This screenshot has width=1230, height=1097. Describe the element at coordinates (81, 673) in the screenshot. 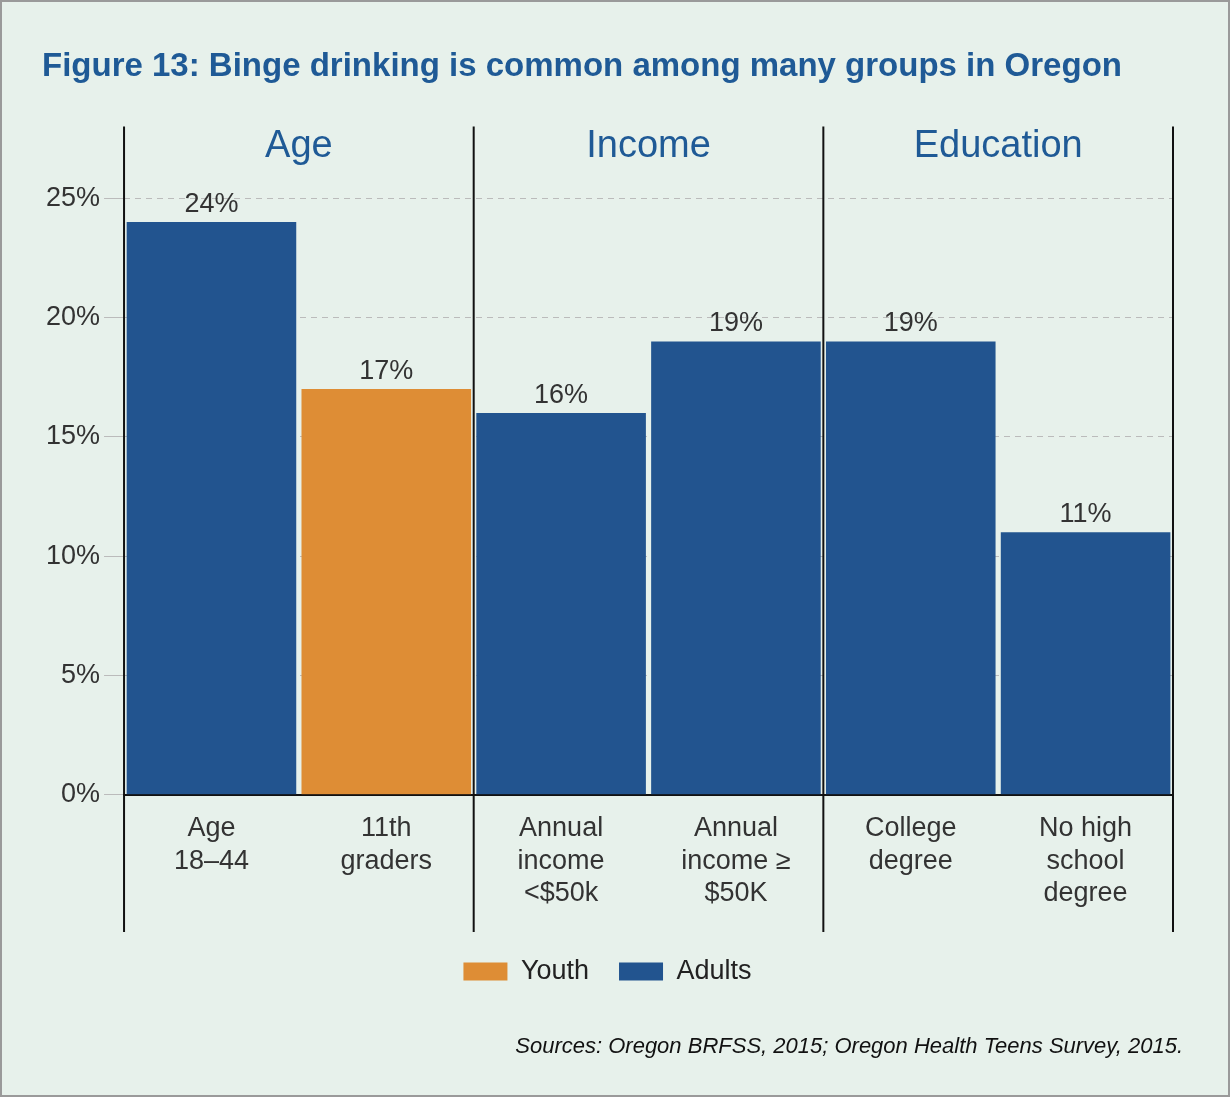

I see `y-tick-label: 5%` at that location.